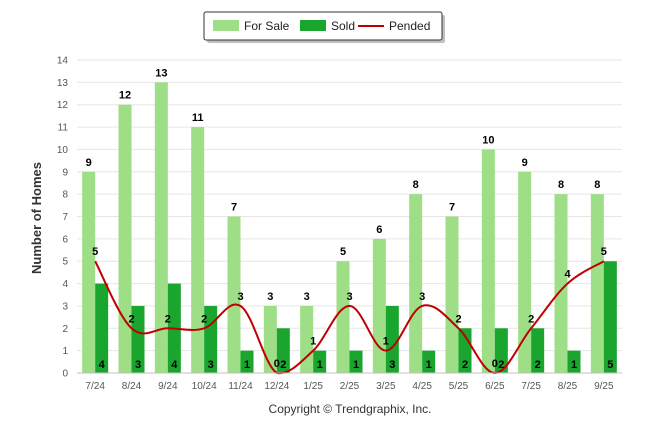 Image resolution: width=646 pixels, height=434 pixels. I want to click on label-for-sale-3/25: 6, so click(379, 230).